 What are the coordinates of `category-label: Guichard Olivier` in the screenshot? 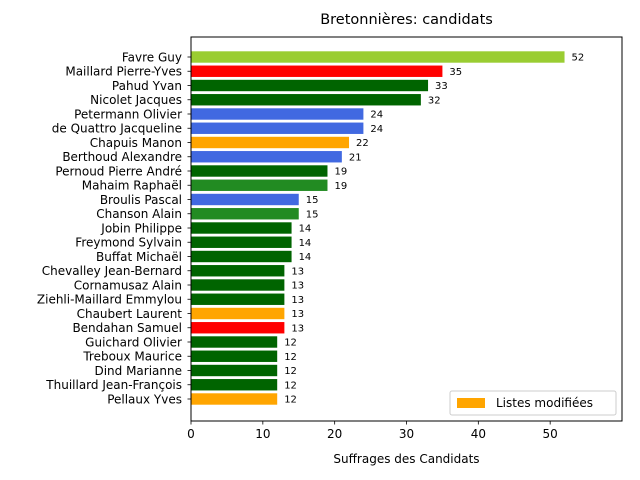 It's located at (133, 342).